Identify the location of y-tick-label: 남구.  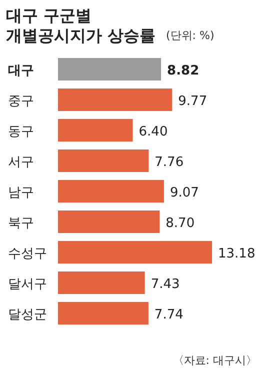
(21, 192).